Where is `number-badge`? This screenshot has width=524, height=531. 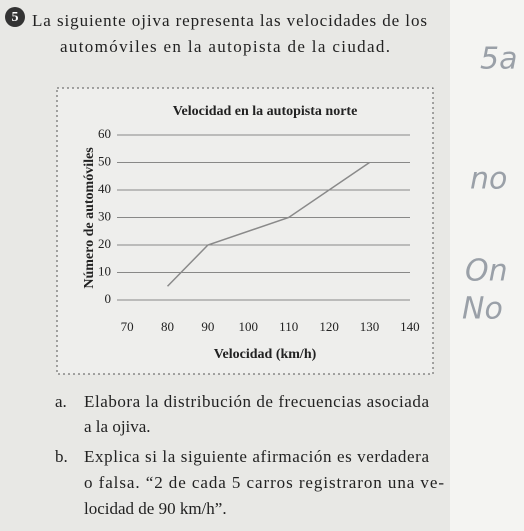 number-badge is located at coordinates (15, 17).